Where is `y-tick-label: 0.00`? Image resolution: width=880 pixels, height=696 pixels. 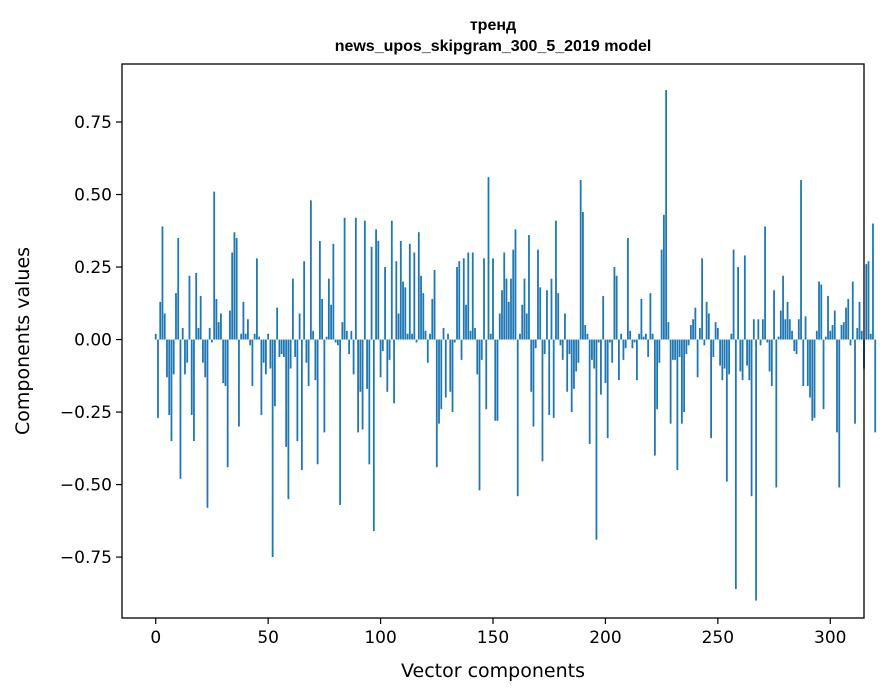 y-tick-label: 0.00 is located at coordinates (93, 341).